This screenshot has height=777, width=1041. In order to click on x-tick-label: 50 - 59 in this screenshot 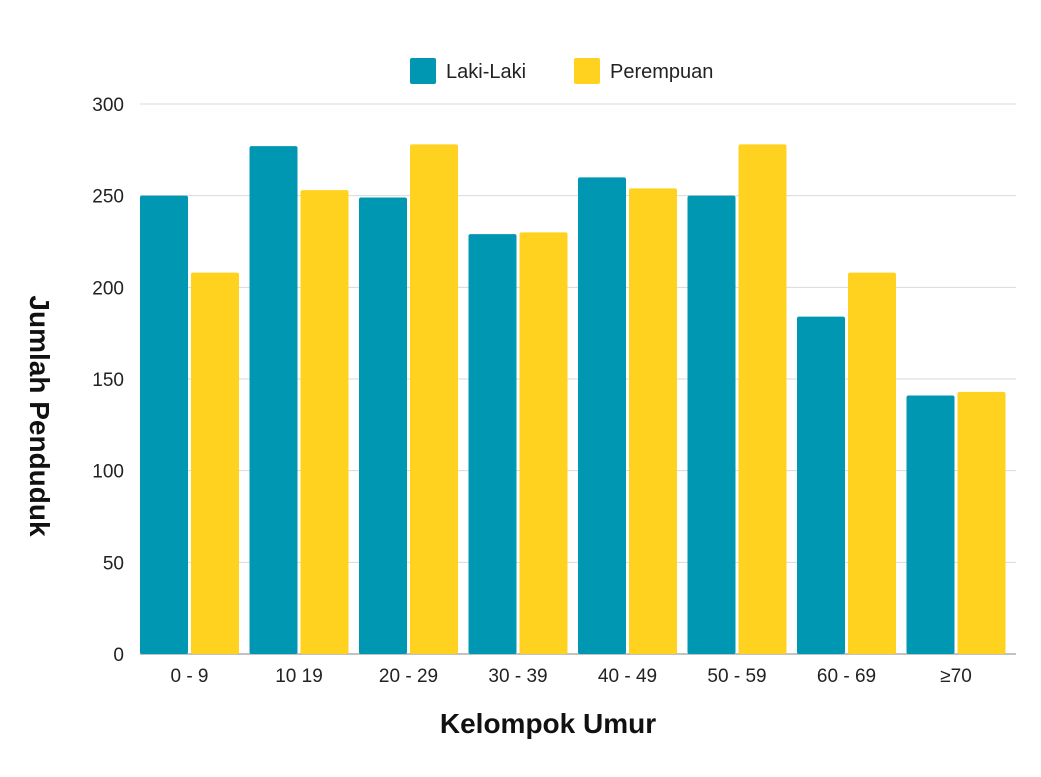, I will do `click(736, 676)`.